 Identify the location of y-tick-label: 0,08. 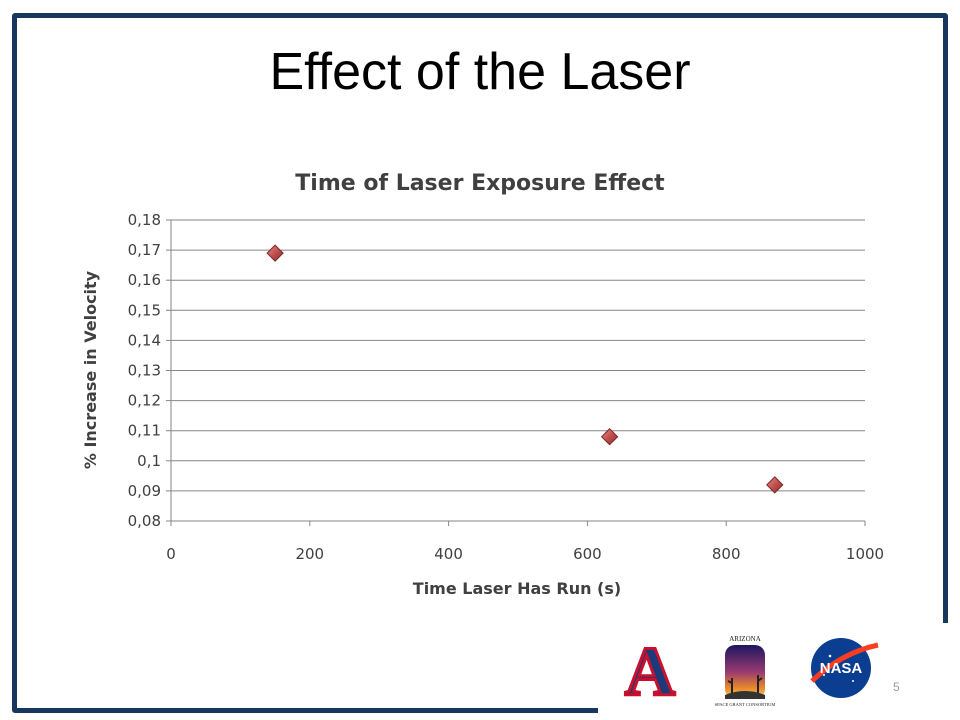
(144, 521).